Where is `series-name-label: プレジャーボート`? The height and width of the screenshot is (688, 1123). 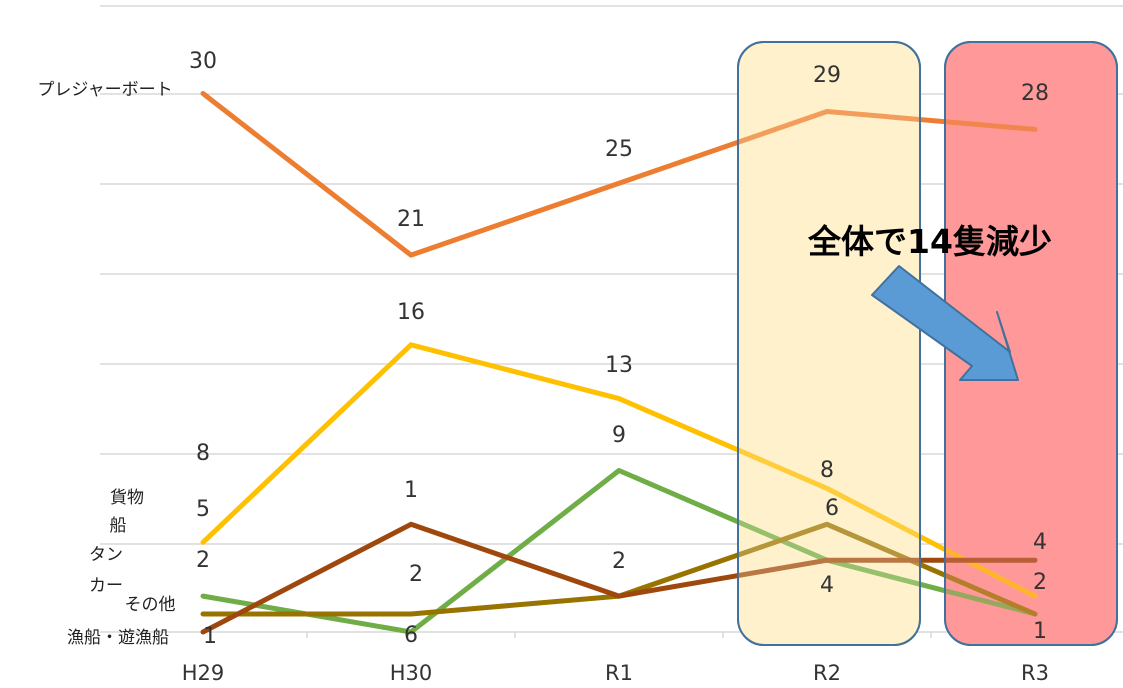 series-name-label: プレジャーボート is located at coordinates (104, 90).